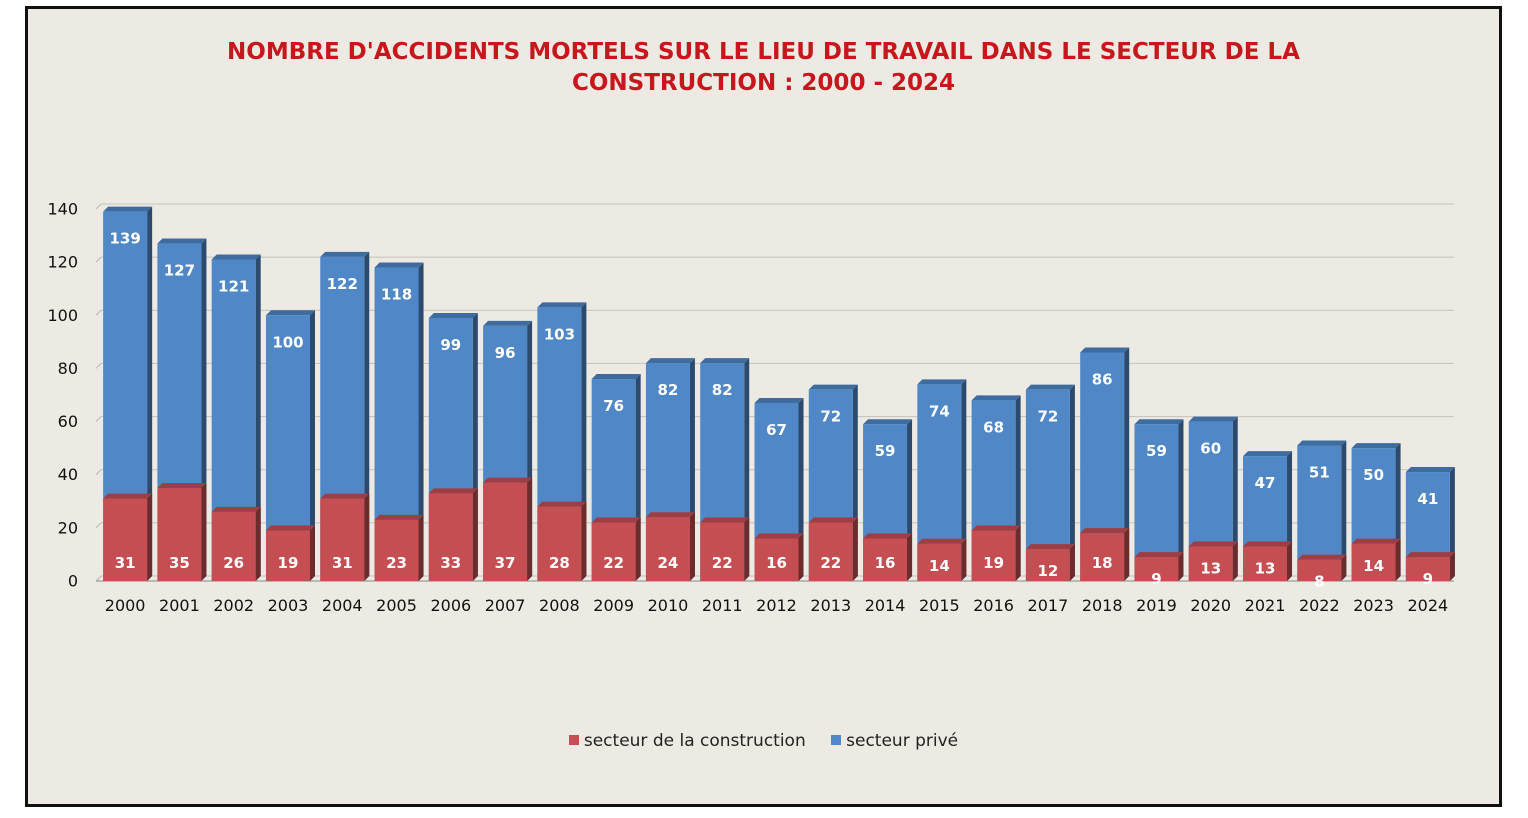 Image resolution: width=1528 pixels, height=818 pixels. I want to click on bar-label-prive-2000: 139, so click(124, 239).